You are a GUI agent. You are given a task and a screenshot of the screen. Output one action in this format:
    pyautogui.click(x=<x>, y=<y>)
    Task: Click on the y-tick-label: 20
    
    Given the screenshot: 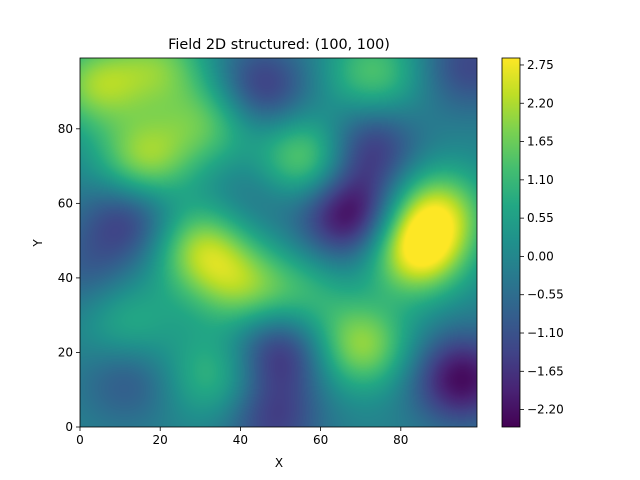 What is the action you would take?
    pyautogui.click(x=65, y=352)
    